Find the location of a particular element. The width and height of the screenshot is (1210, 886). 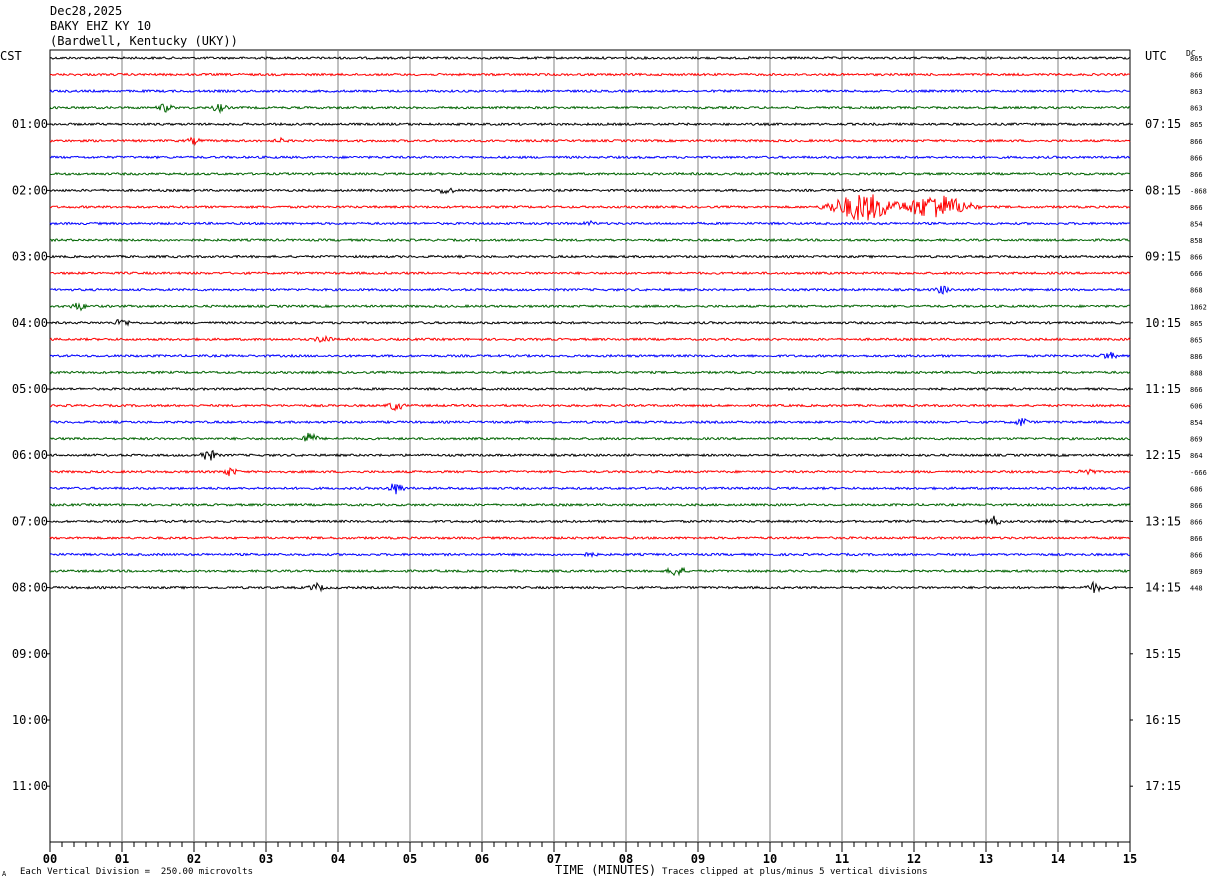

cst-hour-label: 07:00 is located at coordinates (30, 521).